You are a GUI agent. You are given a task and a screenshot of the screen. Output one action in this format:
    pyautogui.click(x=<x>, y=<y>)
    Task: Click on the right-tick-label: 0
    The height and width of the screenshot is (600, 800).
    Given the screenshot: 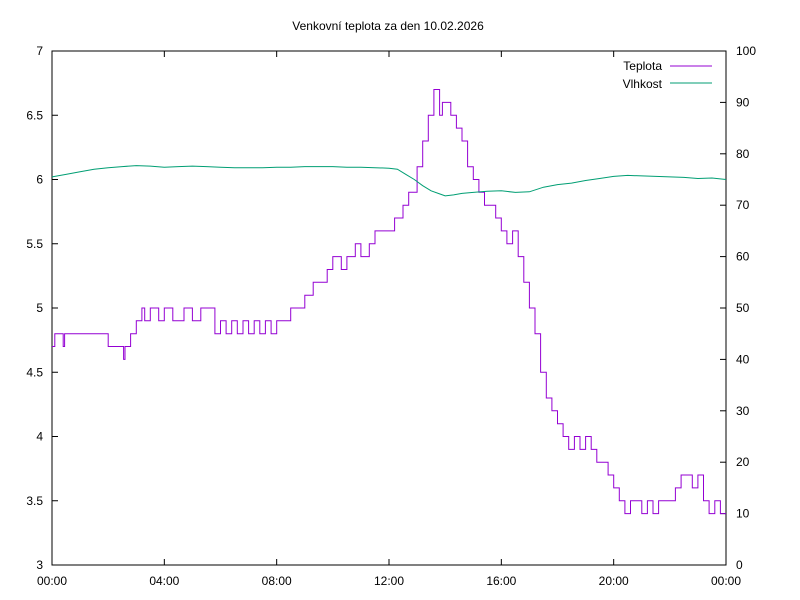 What is the action you would take?
    pyautogui.click(x=739, y=565)
    